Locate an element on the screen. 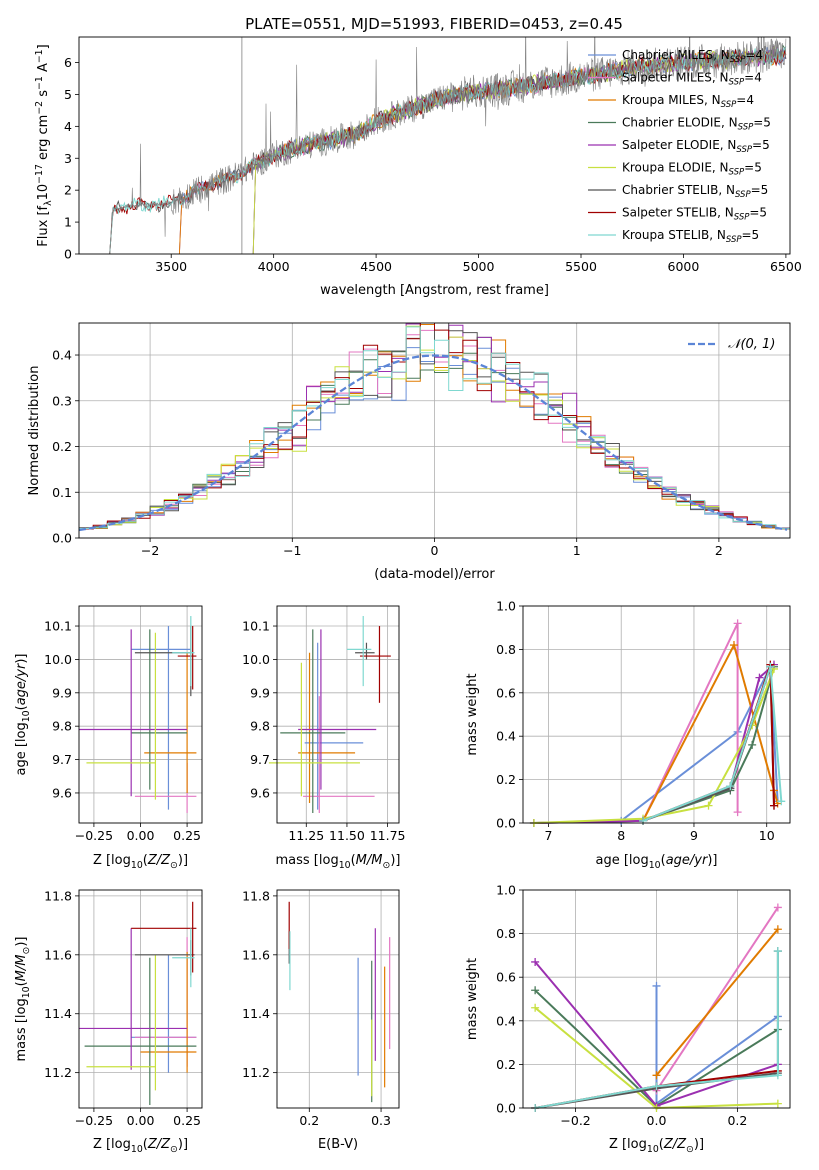 This screenshot has width=819, height=1170. weight_vs_age-ytick-label: 0.6 is located at coordinates (506, 692).